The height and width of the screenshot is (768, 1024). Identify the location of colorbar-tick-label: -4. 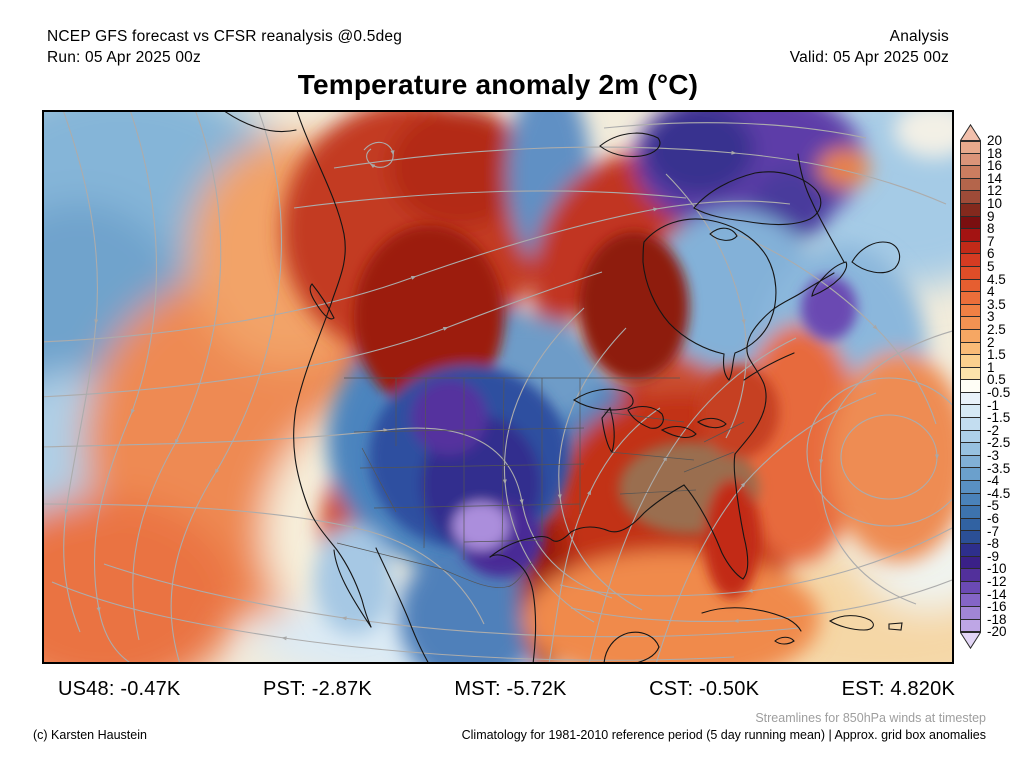
(993, 481).